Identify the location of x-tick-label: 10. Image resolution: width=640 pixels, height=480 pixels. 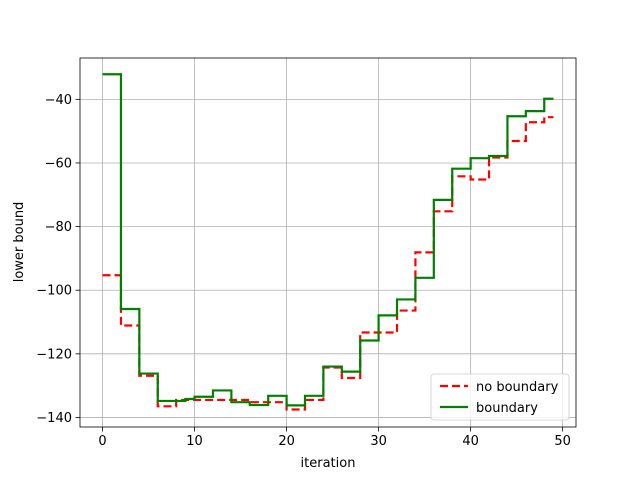
(194, 441).